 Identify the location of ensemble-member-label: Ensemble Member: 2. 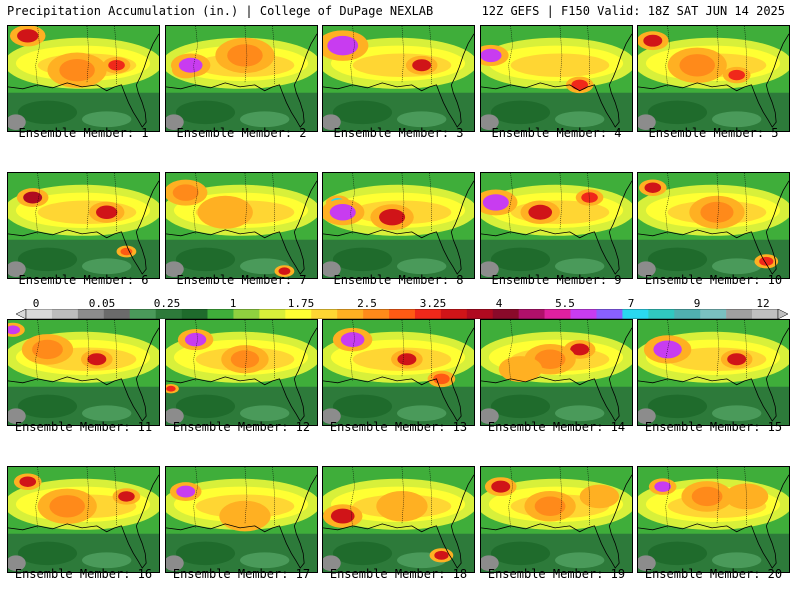
(241, 133).